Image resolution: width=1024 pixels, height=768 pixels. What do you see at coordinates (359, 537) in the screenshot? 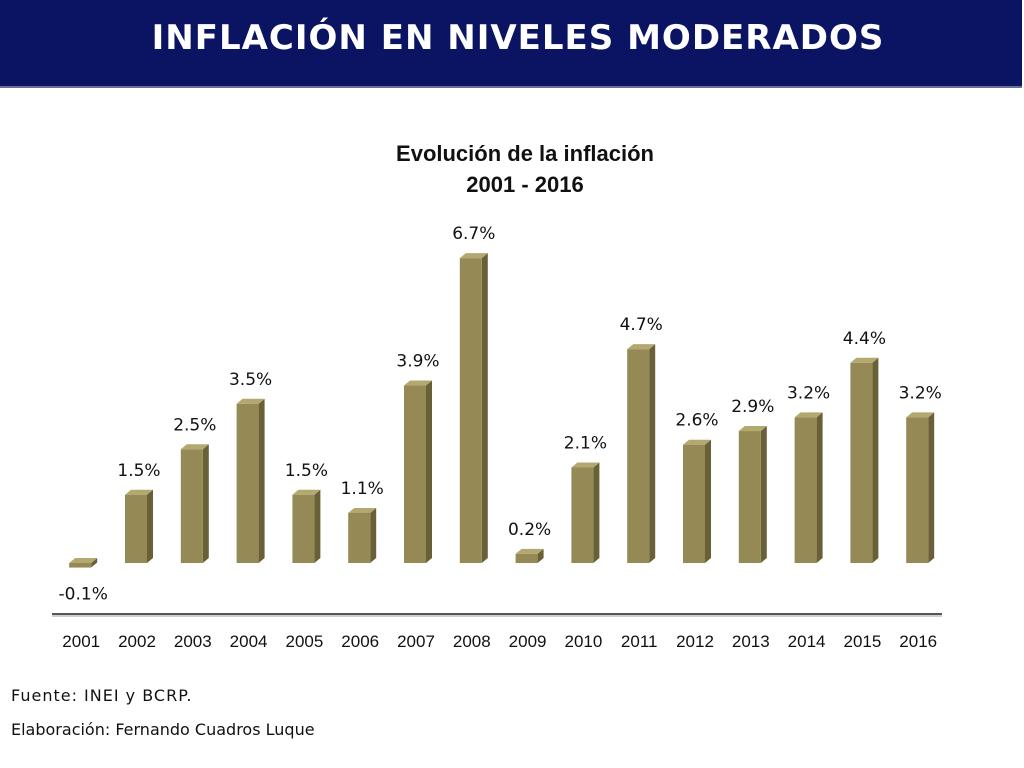
I see `bar-2006` at bounding box center [359, 537].